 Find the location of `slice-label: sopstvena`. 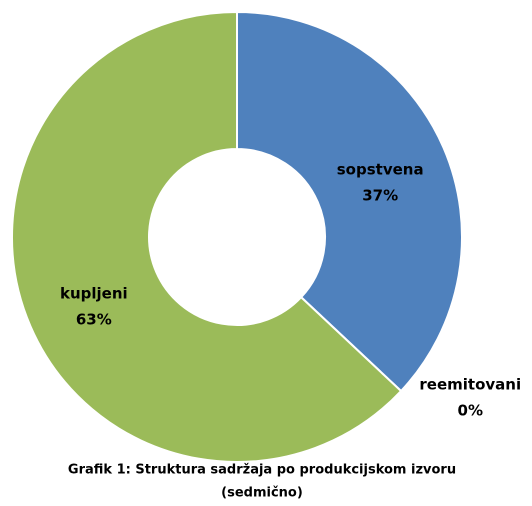

slice-label: sopstvena is located at coordinates (380, 170).